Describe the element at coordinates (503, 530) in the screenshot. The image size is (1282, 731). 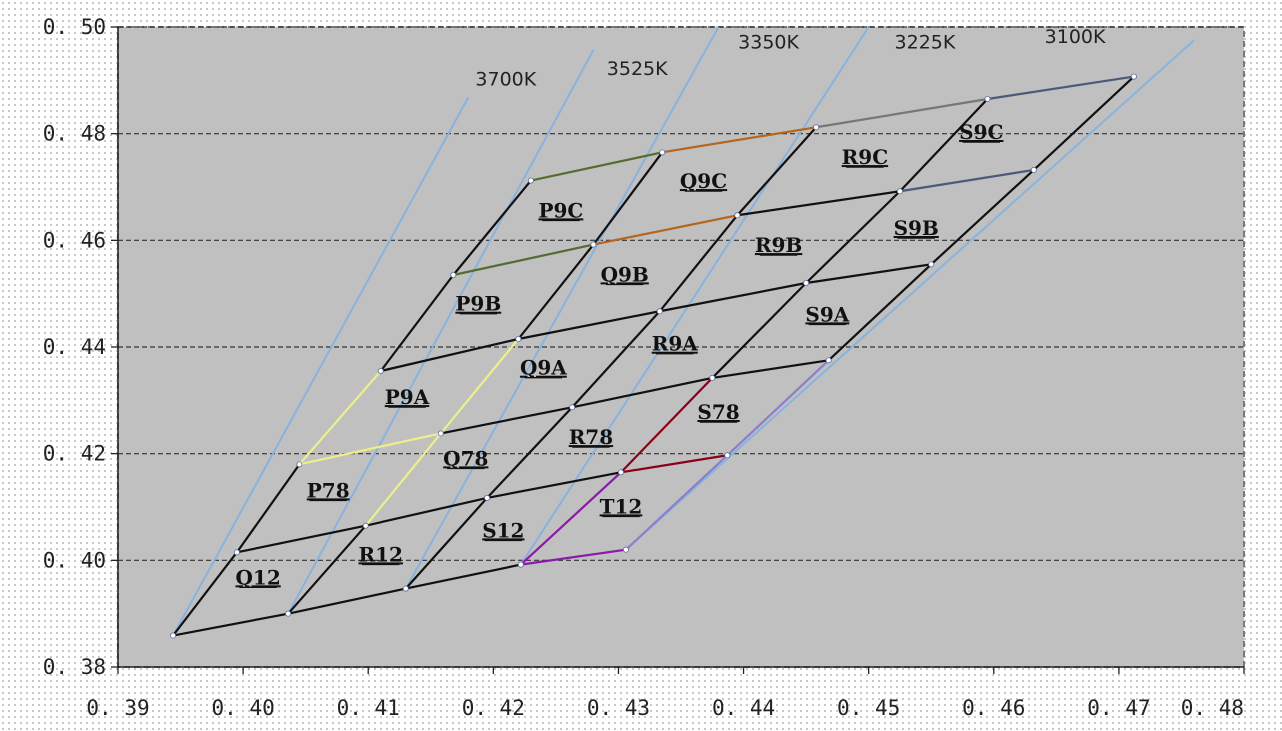
I see `bin-label: S12` at that location.